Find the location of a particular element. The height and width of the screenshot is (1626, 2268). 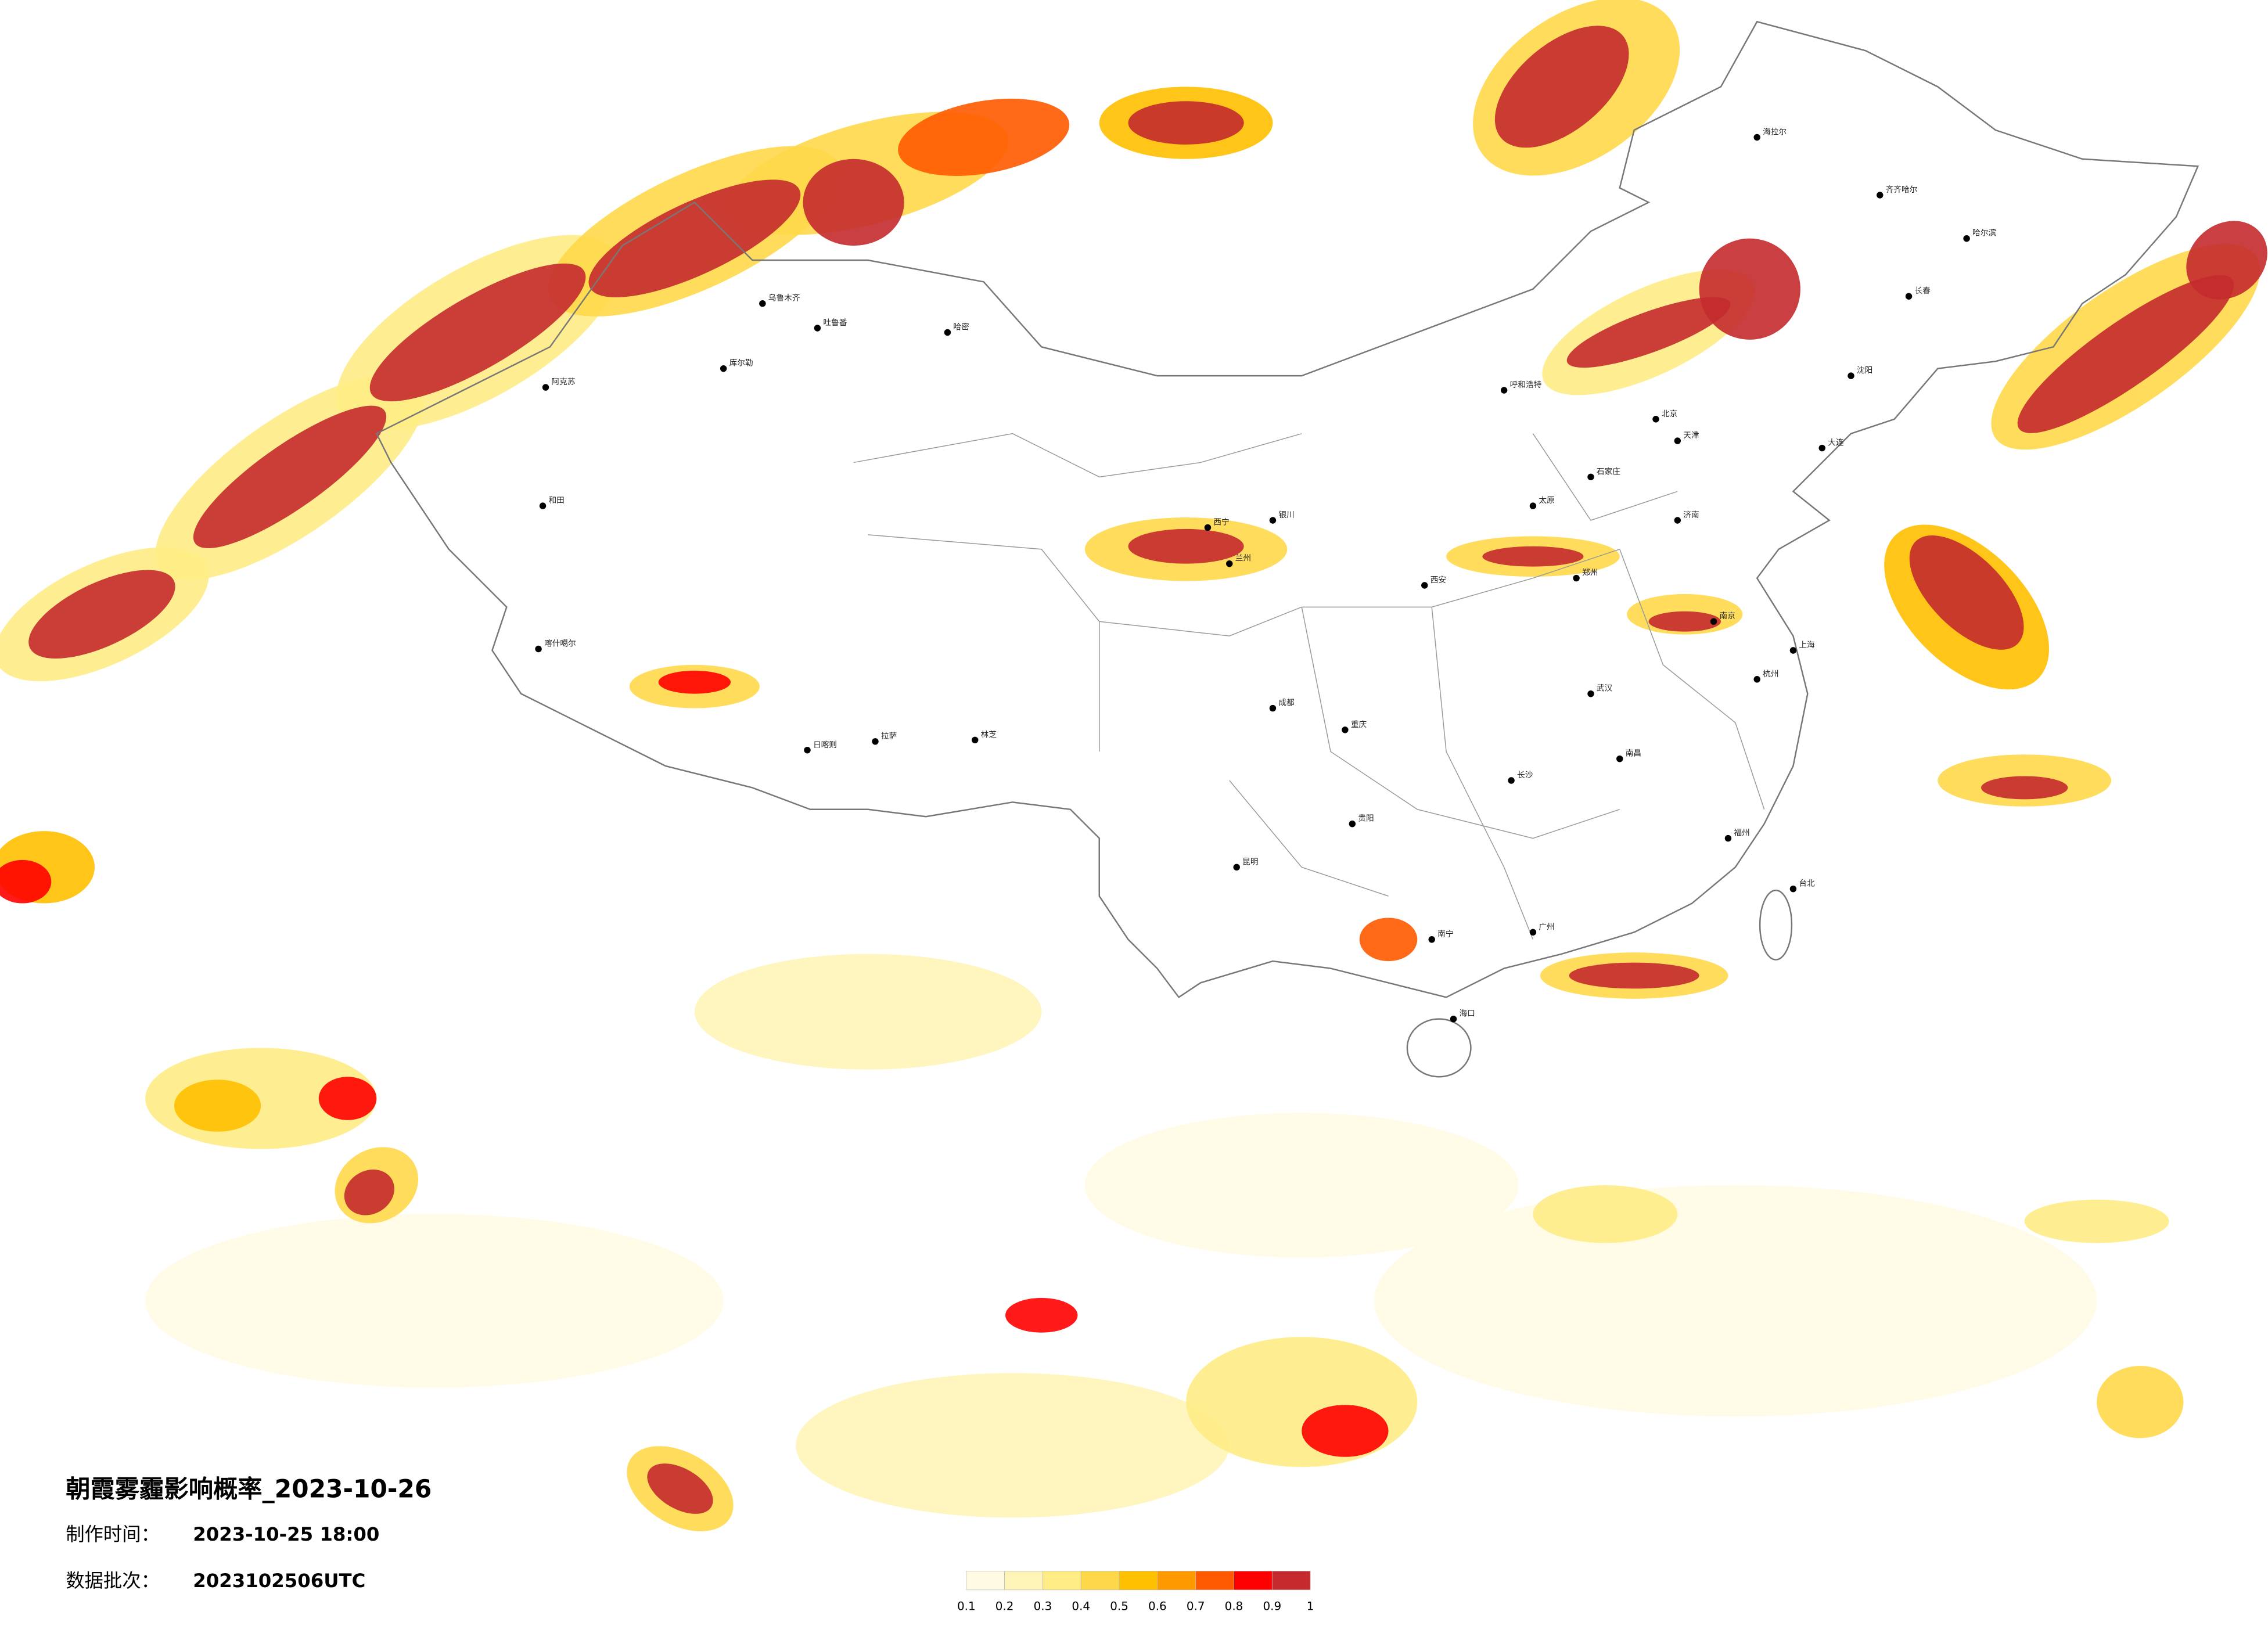

city-label: 贵阳 is located at coordinates (1366, 818).